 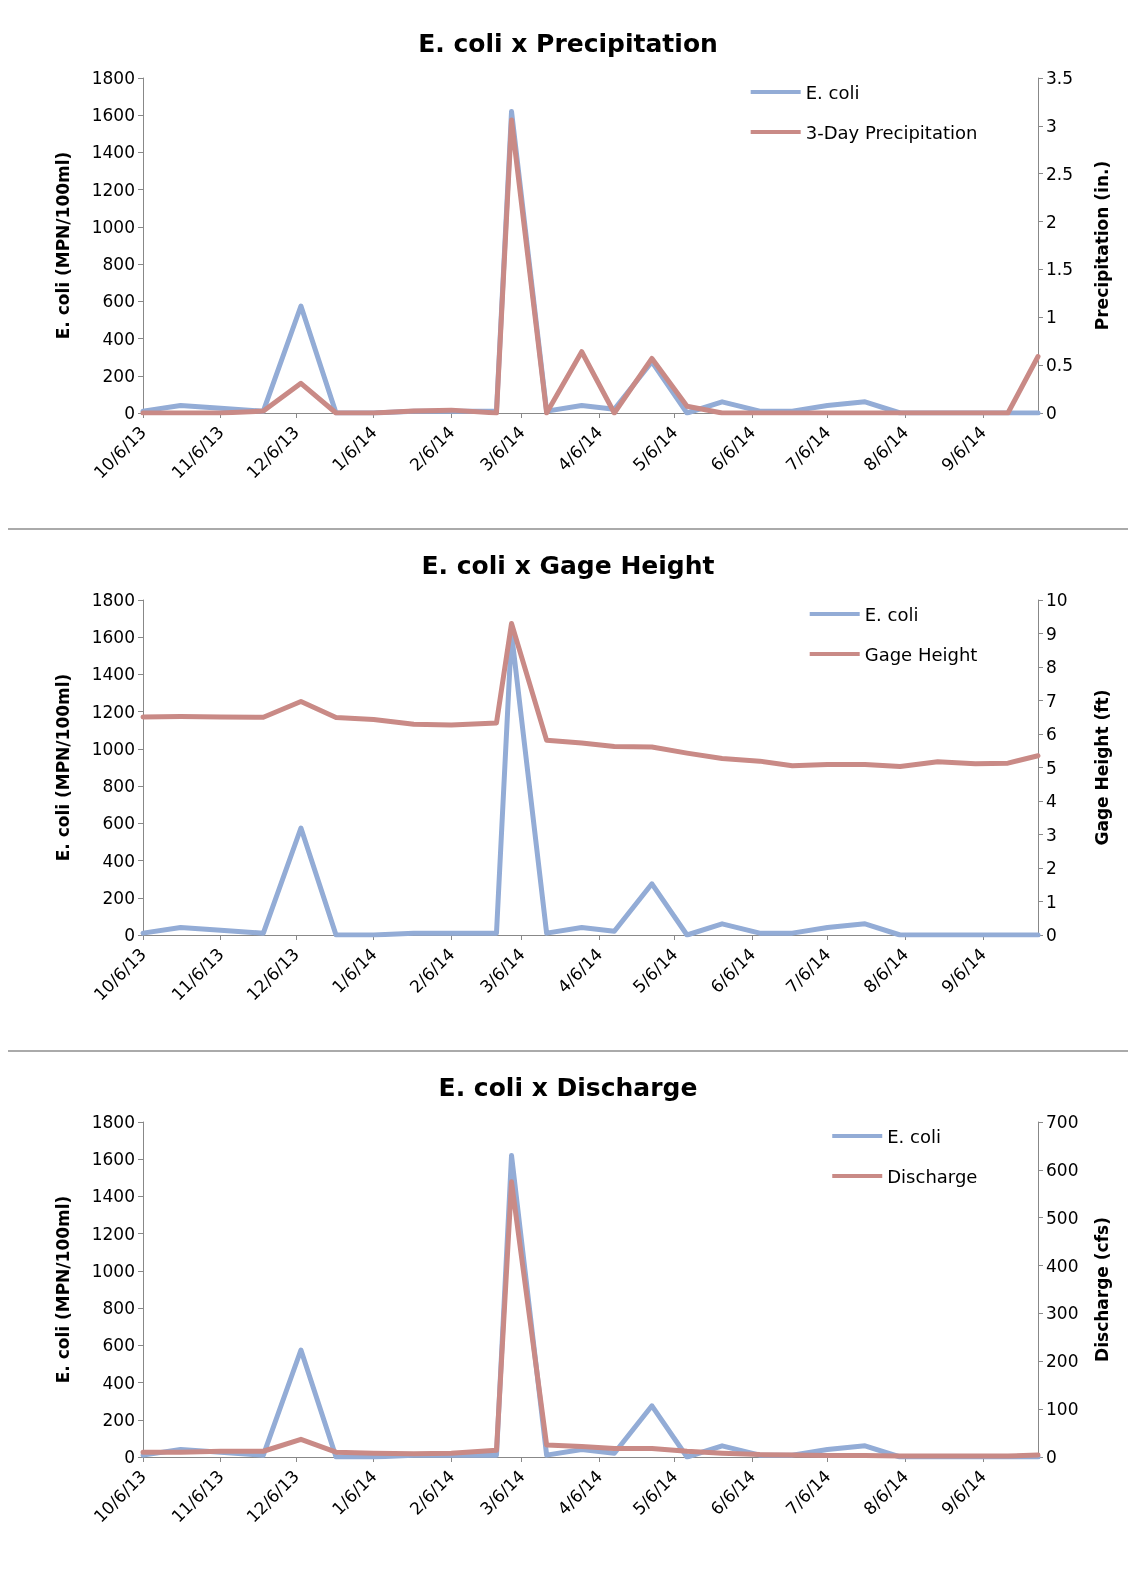 I want to click on y2-tick-label: 3.5, so click(x=1060, y=78).